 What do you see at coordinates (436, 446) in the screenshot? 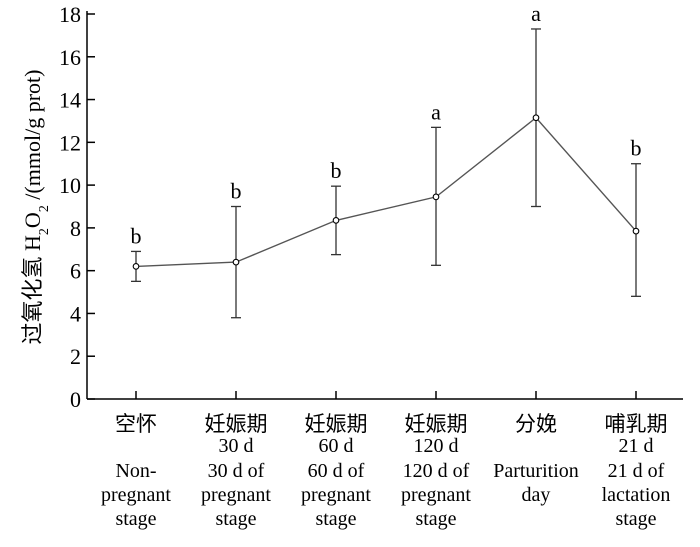
I see `x-tick-label-days: 120 d` at bounding box center [436, 446].